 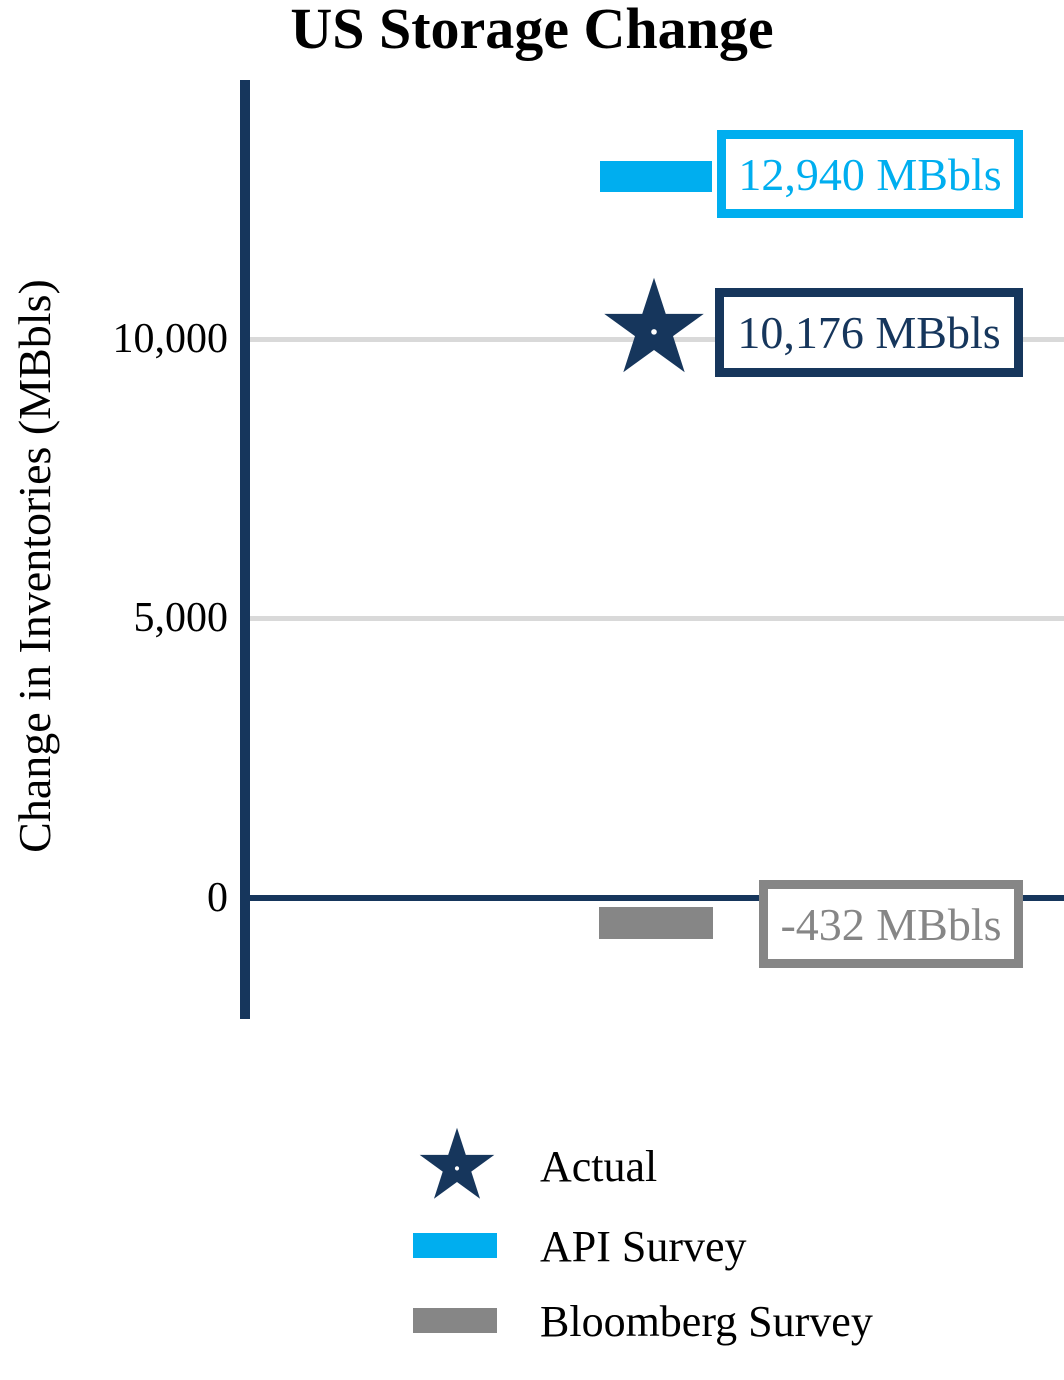 I want to click on y-tick-5000: 5,000, so click(x=181, y=618).